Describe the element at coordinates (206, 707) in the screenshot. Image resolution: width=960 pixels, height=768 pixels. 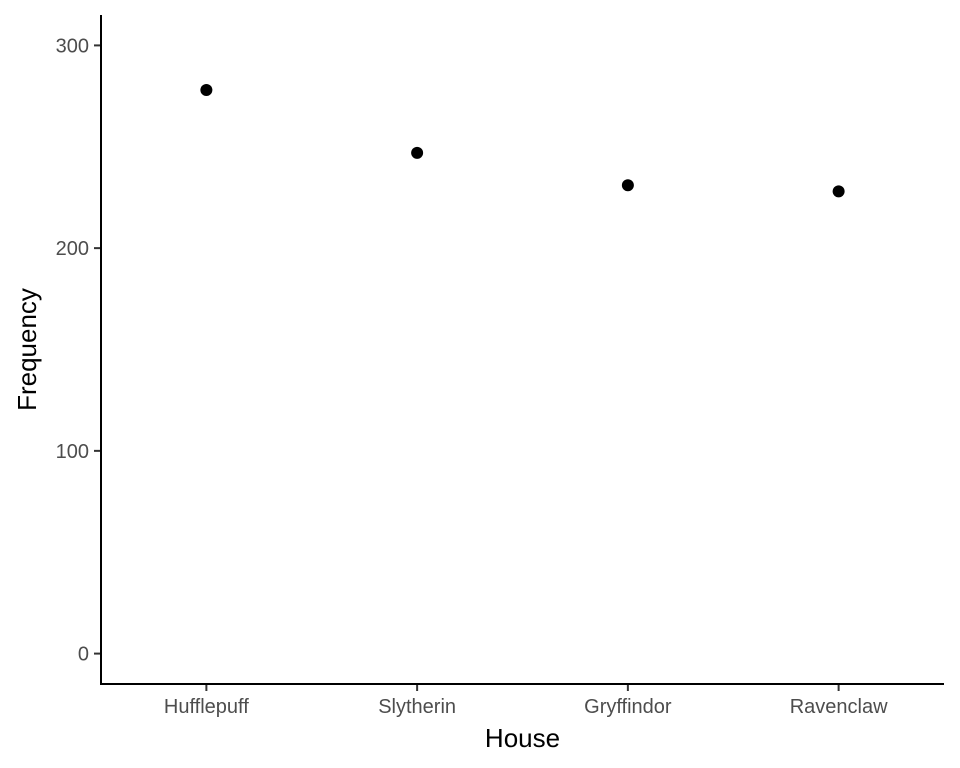
I see `x-tick-label: Hufflepuff` at that location.